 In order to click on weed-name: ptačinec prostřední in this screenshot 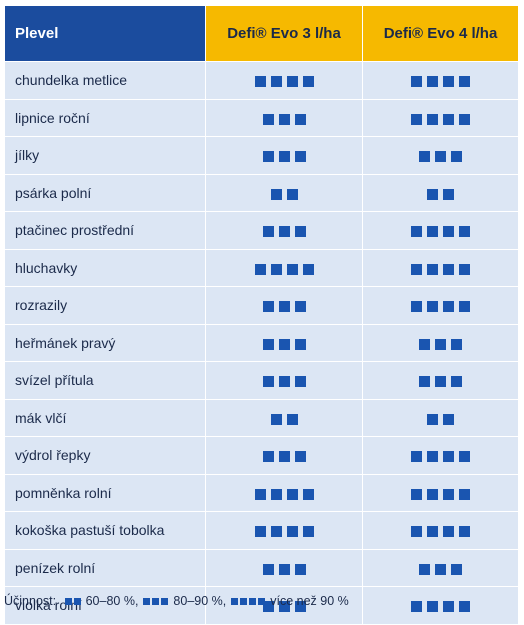, I will do `click(105, 230)`.